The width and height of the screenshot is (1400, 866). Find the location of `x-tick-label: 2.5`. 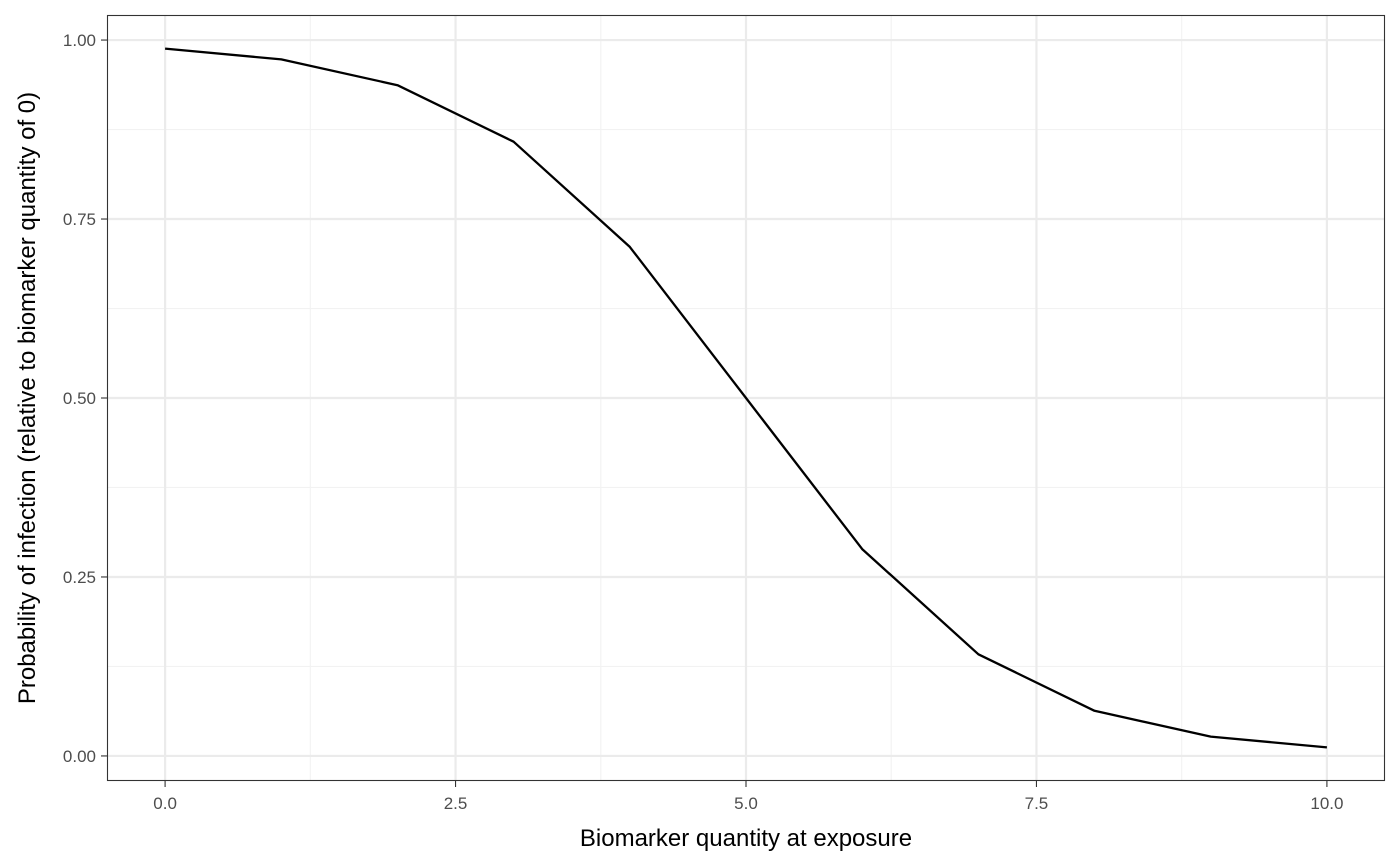

x-tick-label: 2.5 is located at coordinates (456, 803).